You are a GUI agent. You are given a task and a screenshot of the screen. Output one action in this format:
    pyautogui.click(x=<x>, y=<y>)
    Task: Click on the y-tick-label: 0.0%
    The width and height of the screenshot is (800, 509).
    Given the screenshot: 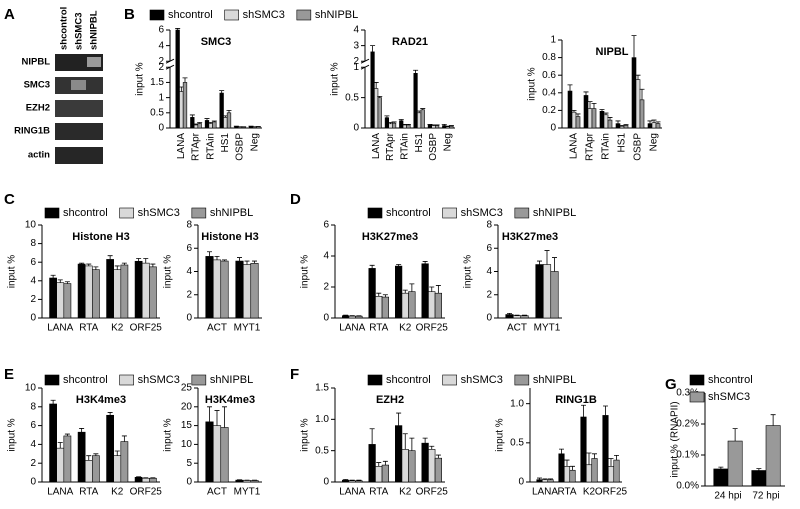 What is the action you would take?
    pyautogui.click(x=687, y=486)
    